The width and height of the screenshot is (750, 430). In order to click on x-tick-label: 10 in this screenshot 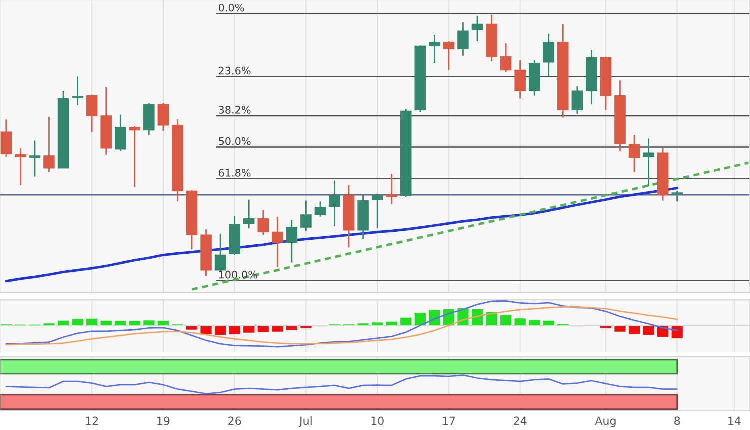, I will do `click(378, 421)`.